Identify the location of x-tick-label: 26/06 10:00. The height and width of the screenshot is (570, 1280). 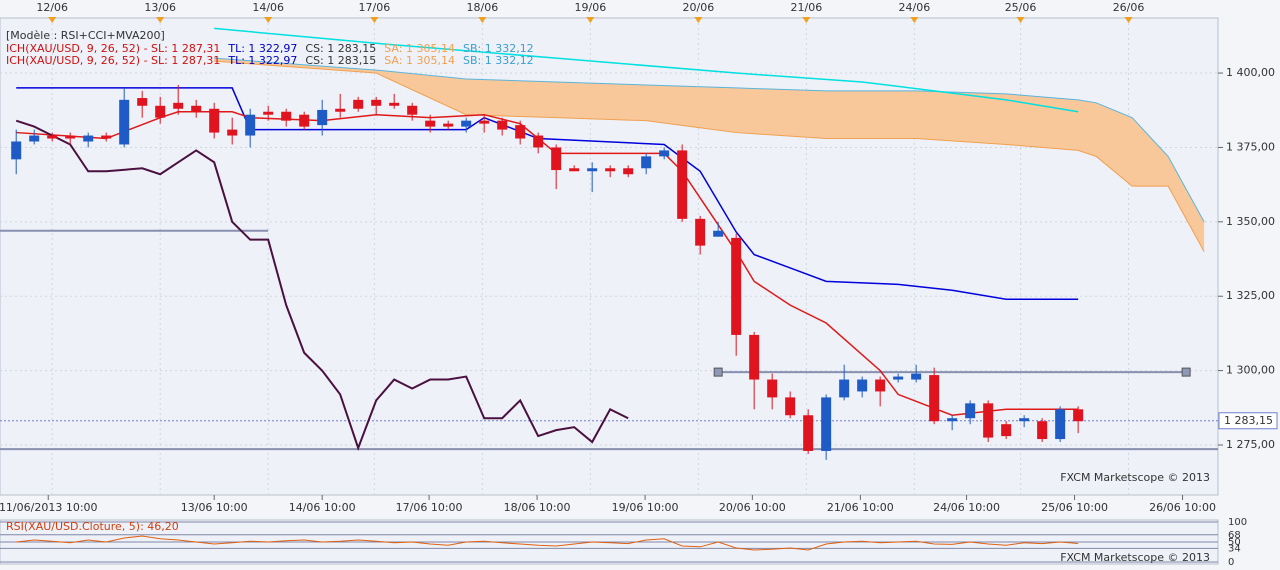
(1182, 507).